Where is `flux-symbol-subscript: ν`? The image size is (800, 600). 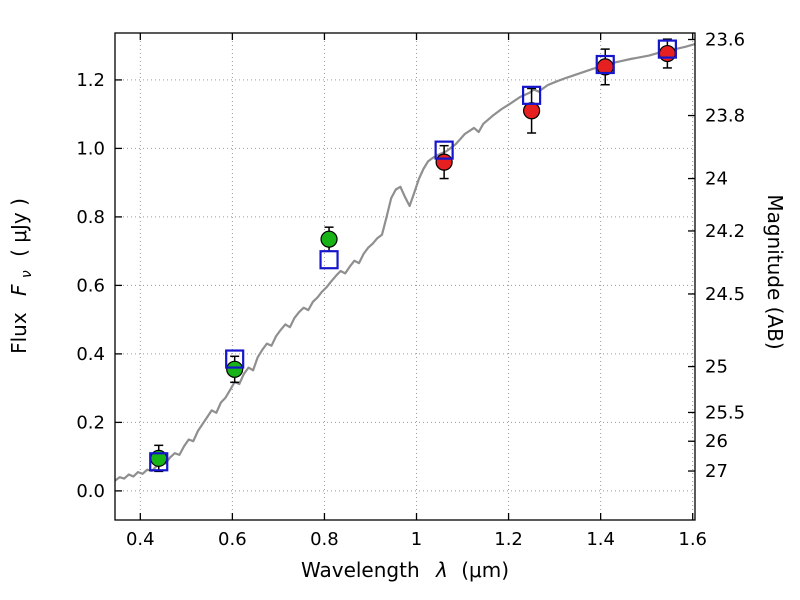 flux-symbol-subscript: ν is located at coordinates (27, 274).